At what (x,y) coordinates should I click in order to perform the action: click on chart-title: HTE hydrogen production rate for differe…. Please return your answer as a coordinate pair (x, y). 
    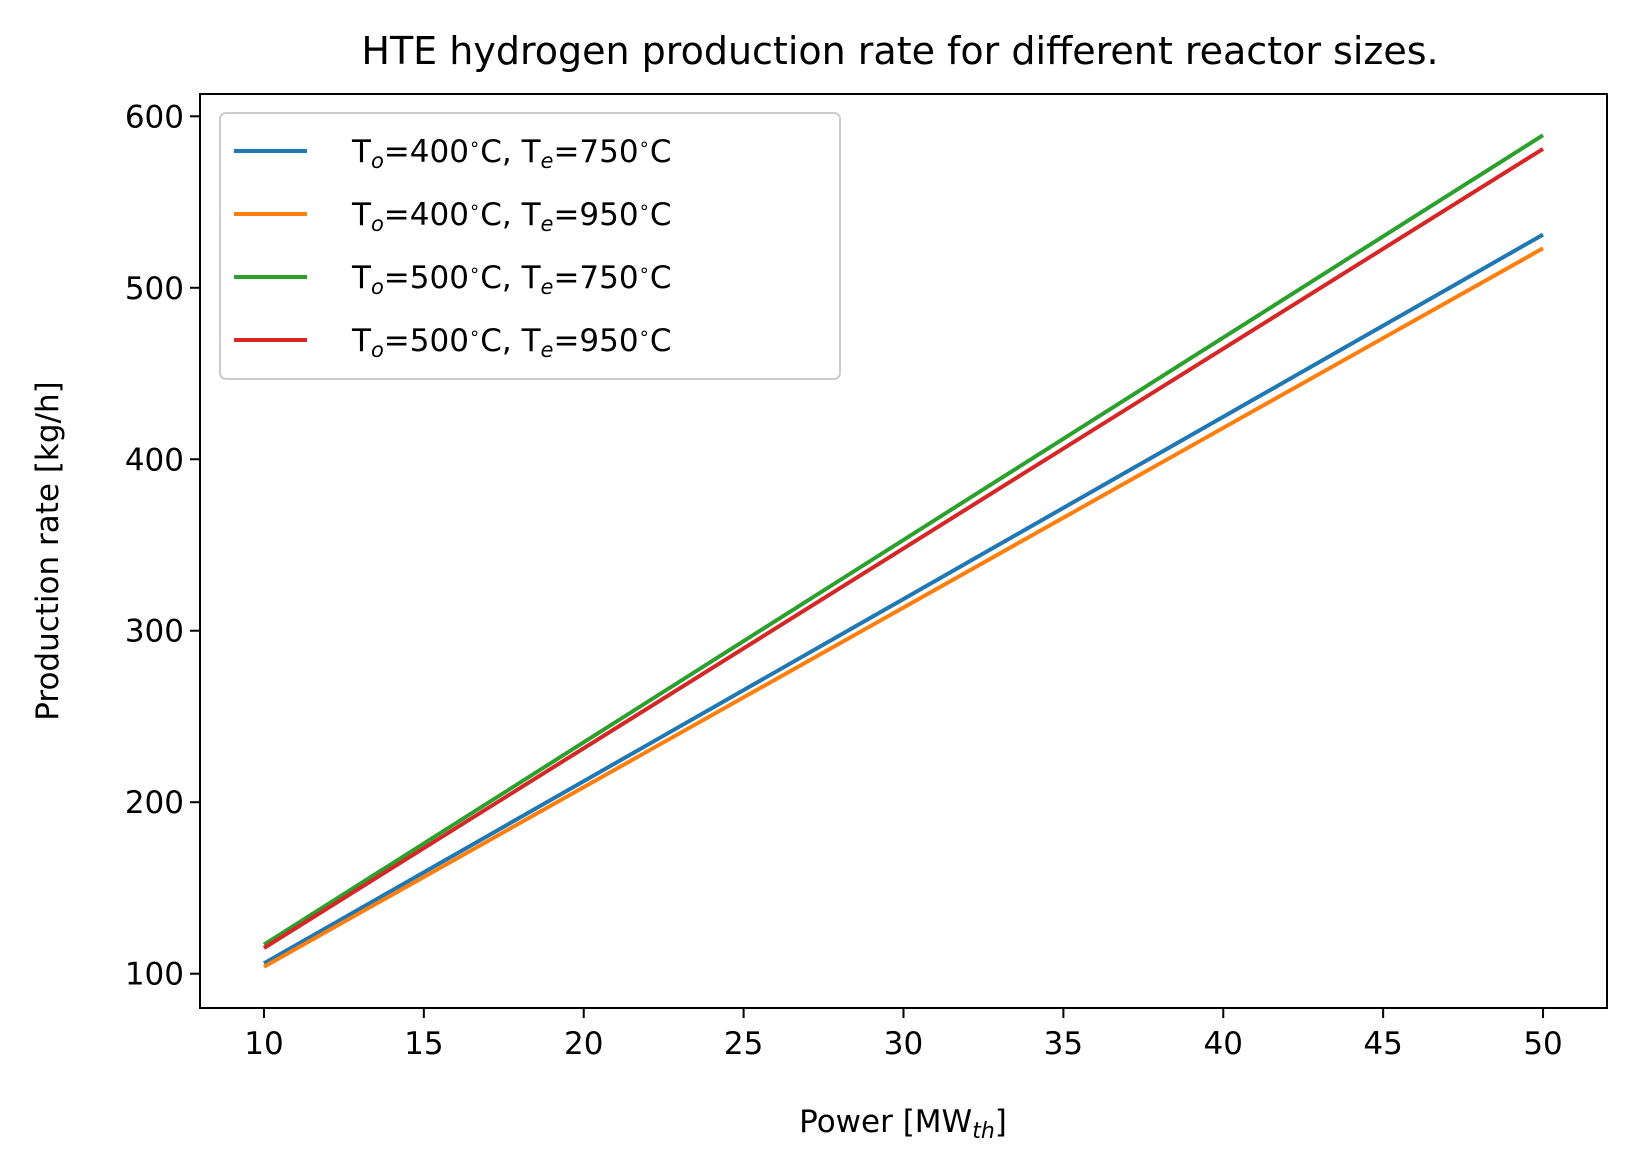
    Looking at the image, I should click on (899, 51).